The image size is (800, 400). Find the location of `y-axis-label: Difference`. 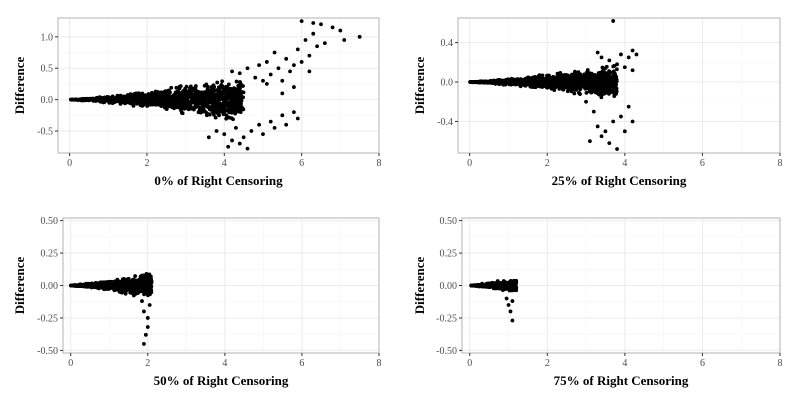

y-axis-label: Difference is located at coordinates (19, 286).